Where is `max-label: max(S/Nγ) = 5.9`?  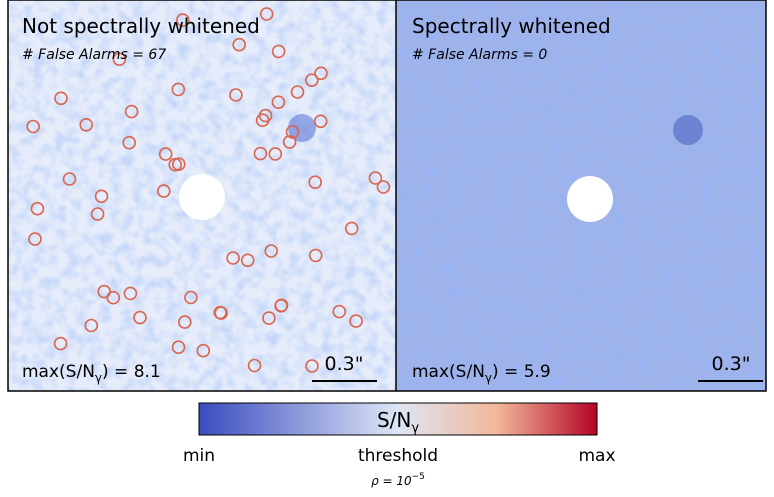 max-label: max(S/Nγ) = 5.9 is located at coordinates (481, 373).